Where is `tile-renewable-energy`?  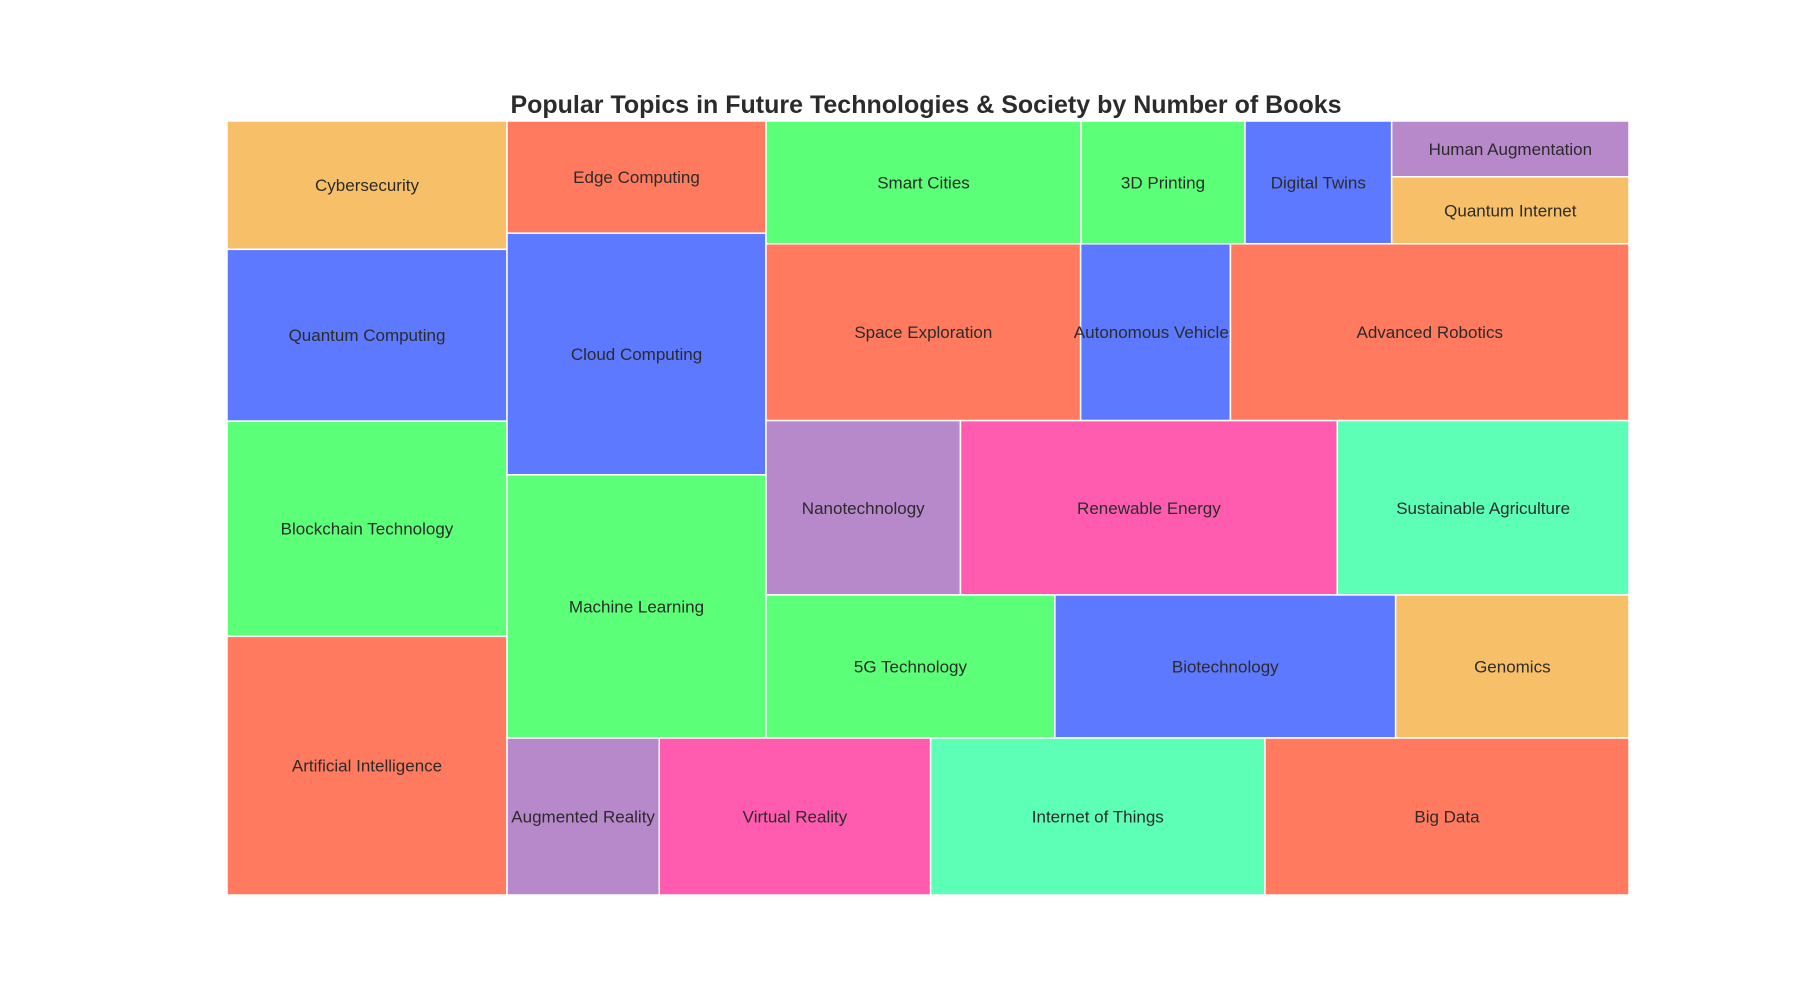
tile-renewable-energy is located at coordinates (1149, 507).